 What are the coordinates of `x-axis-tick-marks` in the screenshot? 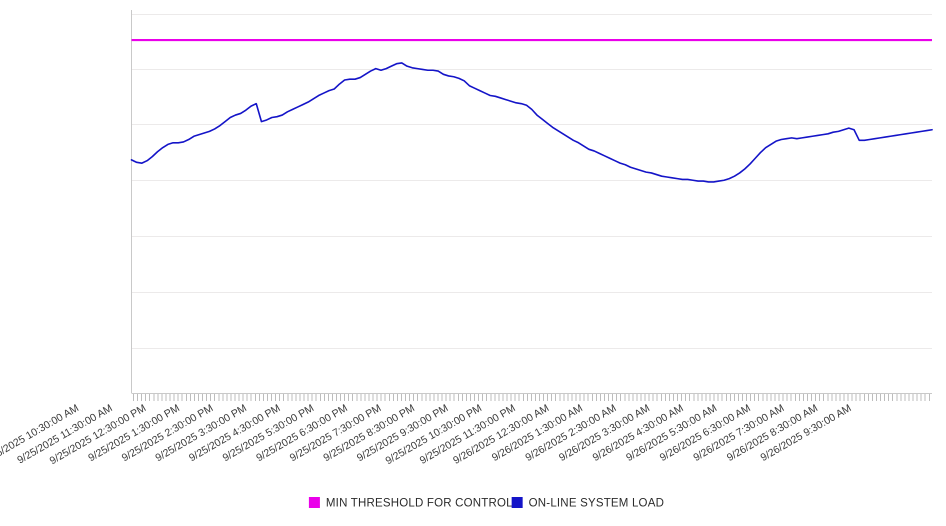 It's located at (531, 397).